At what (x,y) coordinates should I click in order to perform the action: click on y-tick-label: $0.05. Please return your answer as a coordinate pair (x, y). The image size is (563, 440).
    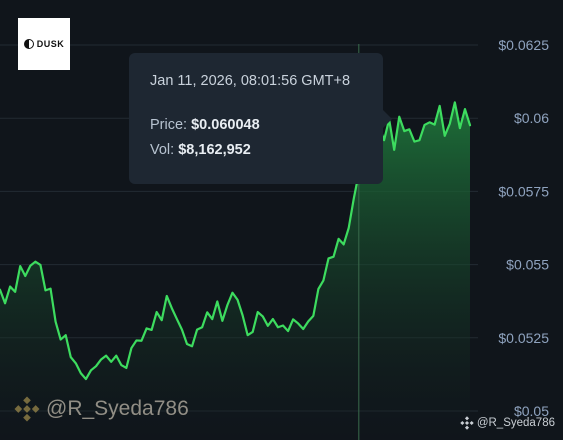
    Looking at the image, I should click on (531, 411).